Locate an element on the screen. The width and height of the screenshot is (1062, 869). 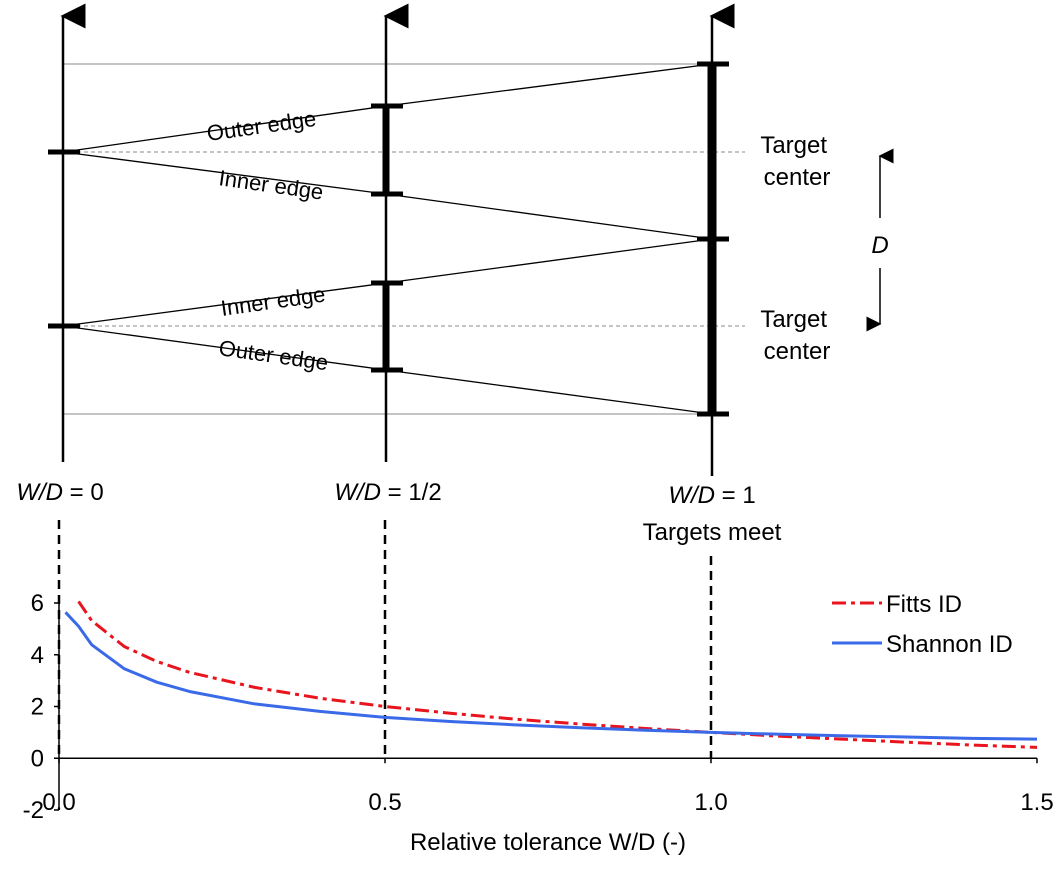
wd-label-0: W/D = 0 is located at coordinates (59, 492).